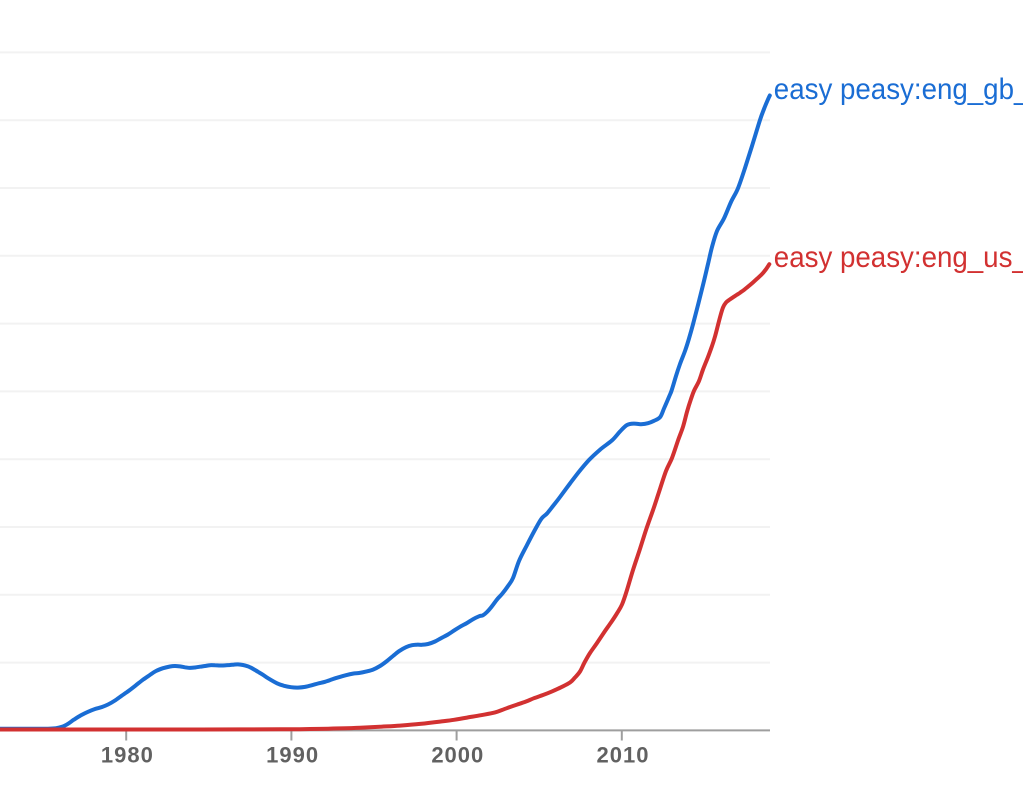 Image resolution: width=1023 pixels, height=785 pixels. Describe the element at coordinates (292, 755) in the screenshot. I see `svg-text: 1990` at that location.